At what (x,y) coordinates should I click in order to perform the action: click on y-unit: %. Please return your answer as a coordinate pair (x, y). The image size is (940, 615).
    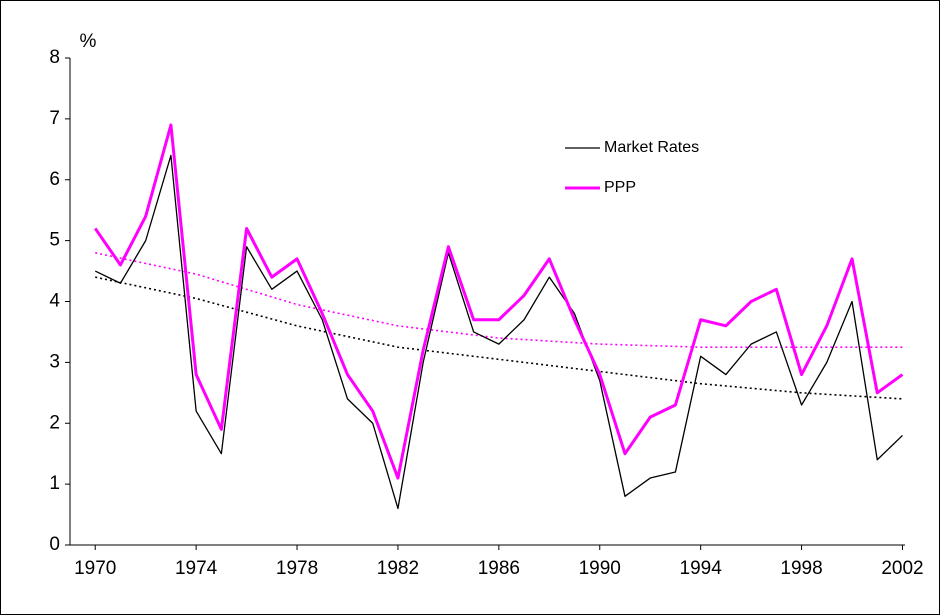
    Looking at the image, I should click on (88, 41).